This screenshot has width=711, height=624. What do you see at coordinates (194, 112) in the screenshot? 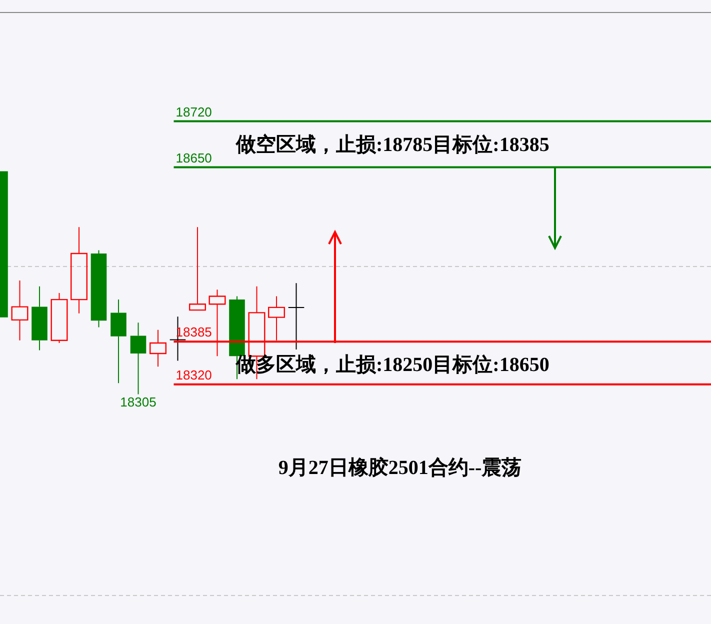
I see `ref-line-label: 18720` at bounding box center [194, 112].